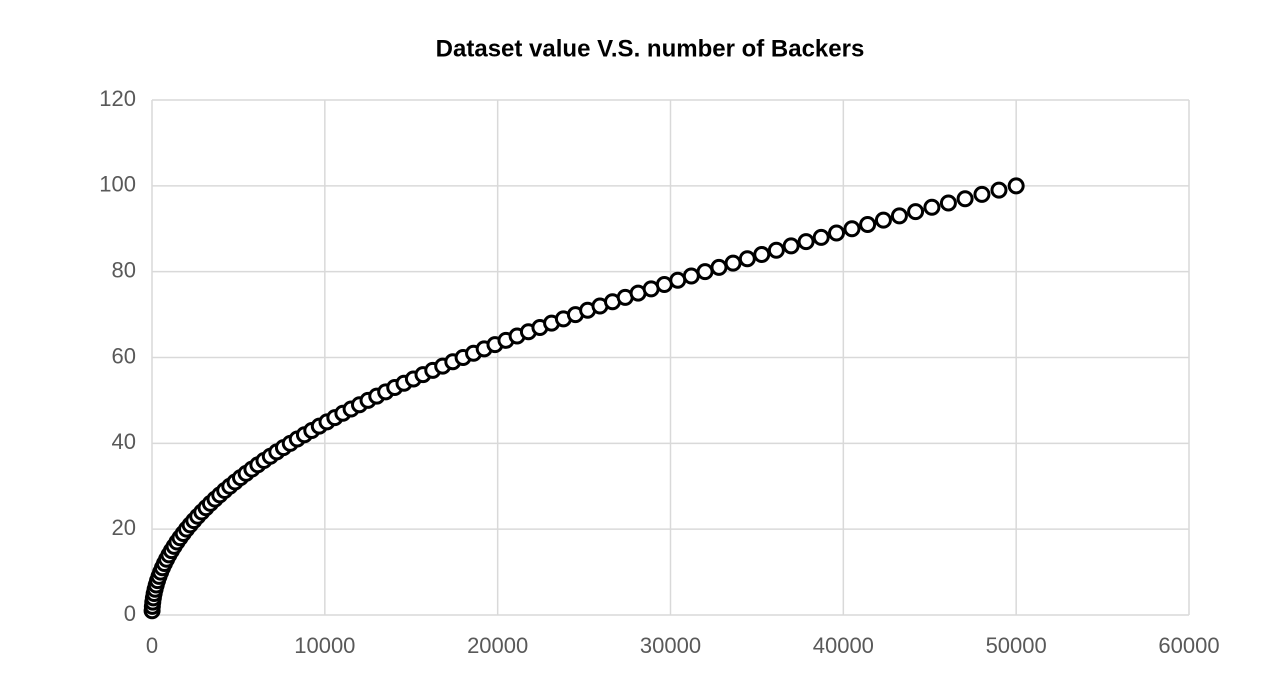 The width and height of the screenshot is (1286, 688). I want to click on x-tick-label: 40000, so click(843, 645).